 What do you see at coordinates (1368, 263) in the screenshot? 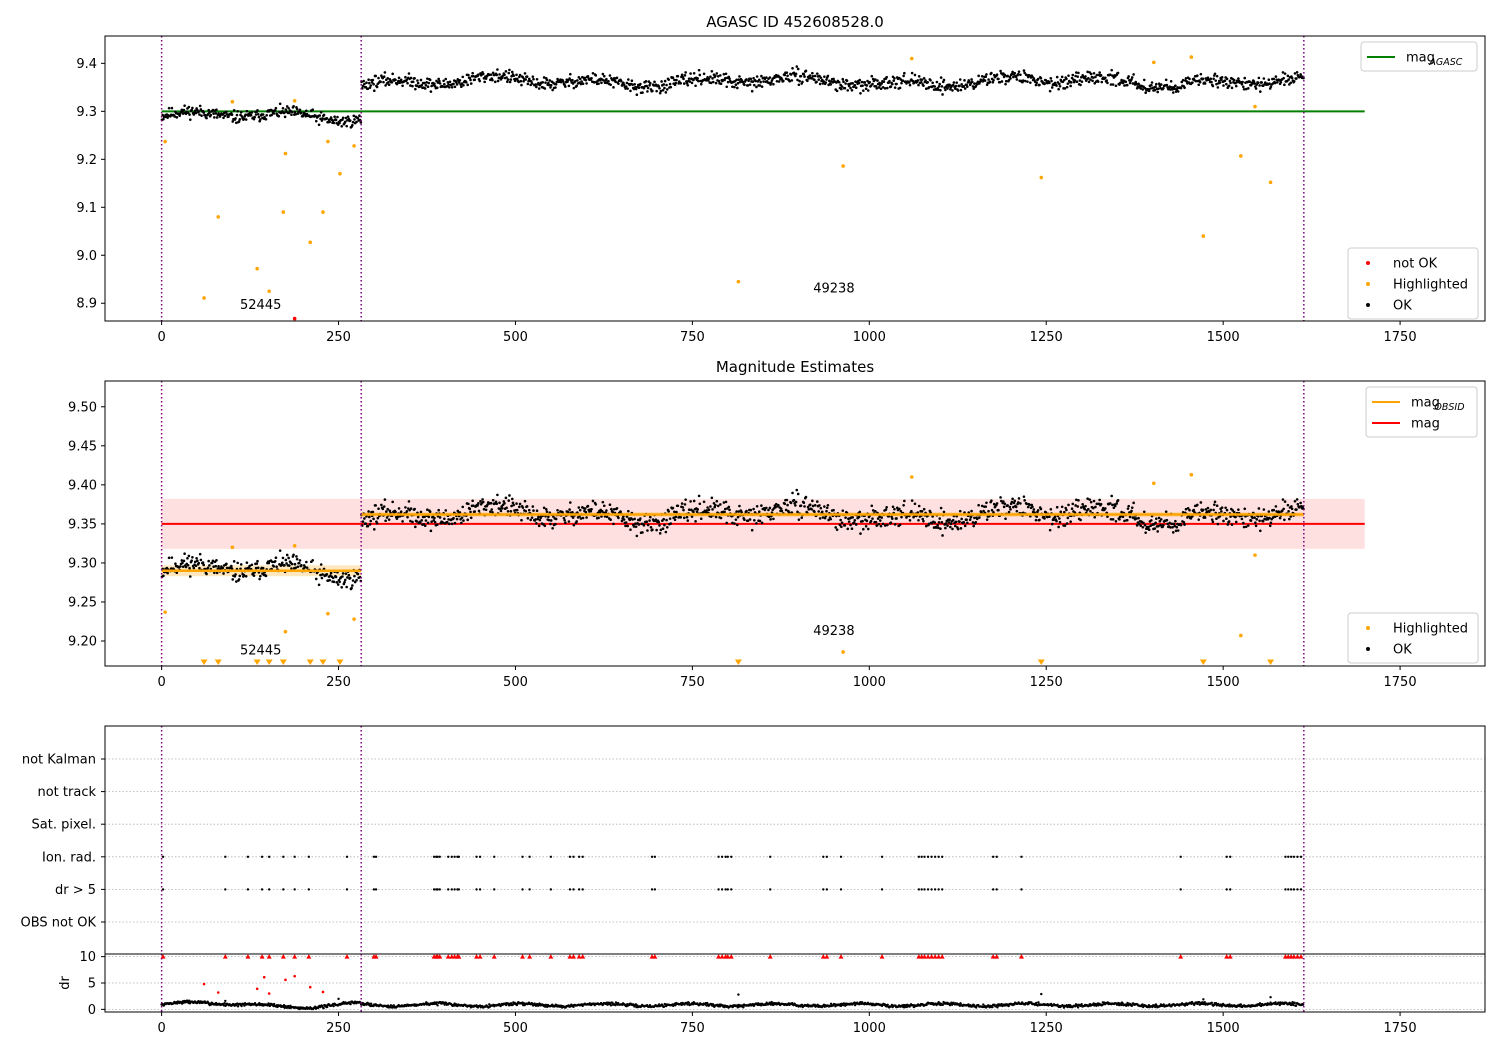
I see `p1-legend-dot-swatch` at bounding box center [1368, 263].